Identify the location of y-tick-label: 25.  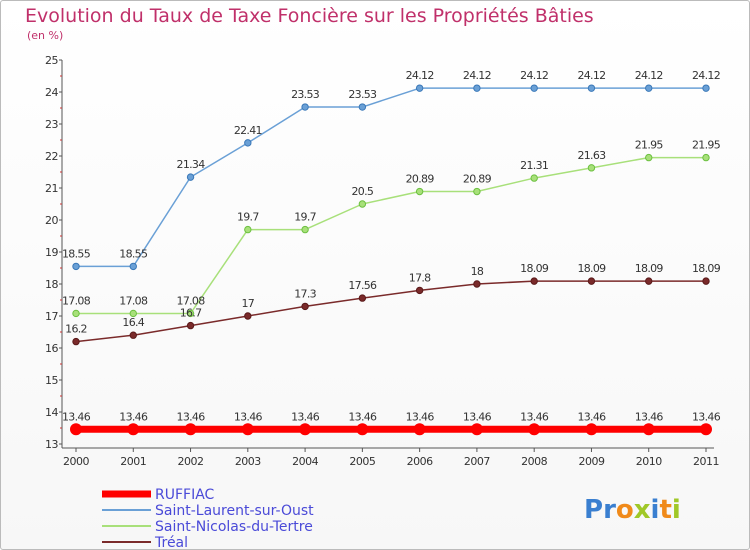
(51, 60).